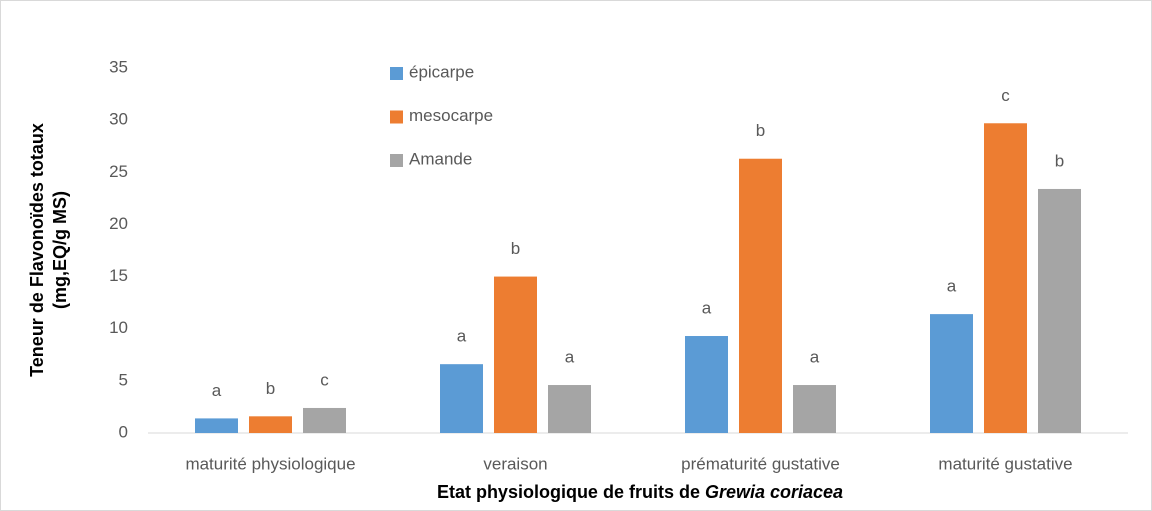 Image resolution: width=1152 pixels, height=511 pixels. Describe the element at coordinates (123, 379) in the screenshot. I see `y-tick-label: 5` at that location.